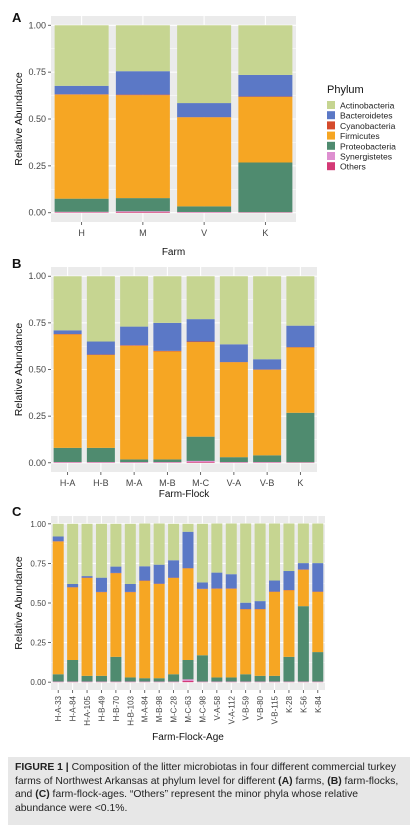  I want to click on panel-label-a: A, so click(17, 17).